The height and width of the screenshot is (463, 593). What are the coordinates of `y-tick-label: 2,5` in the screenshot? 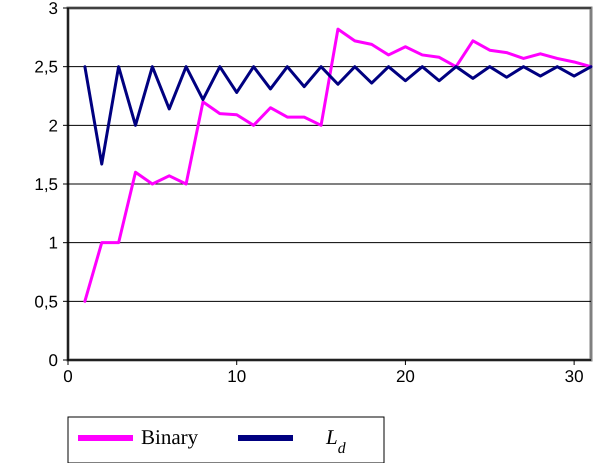 It's located at (46, 67).